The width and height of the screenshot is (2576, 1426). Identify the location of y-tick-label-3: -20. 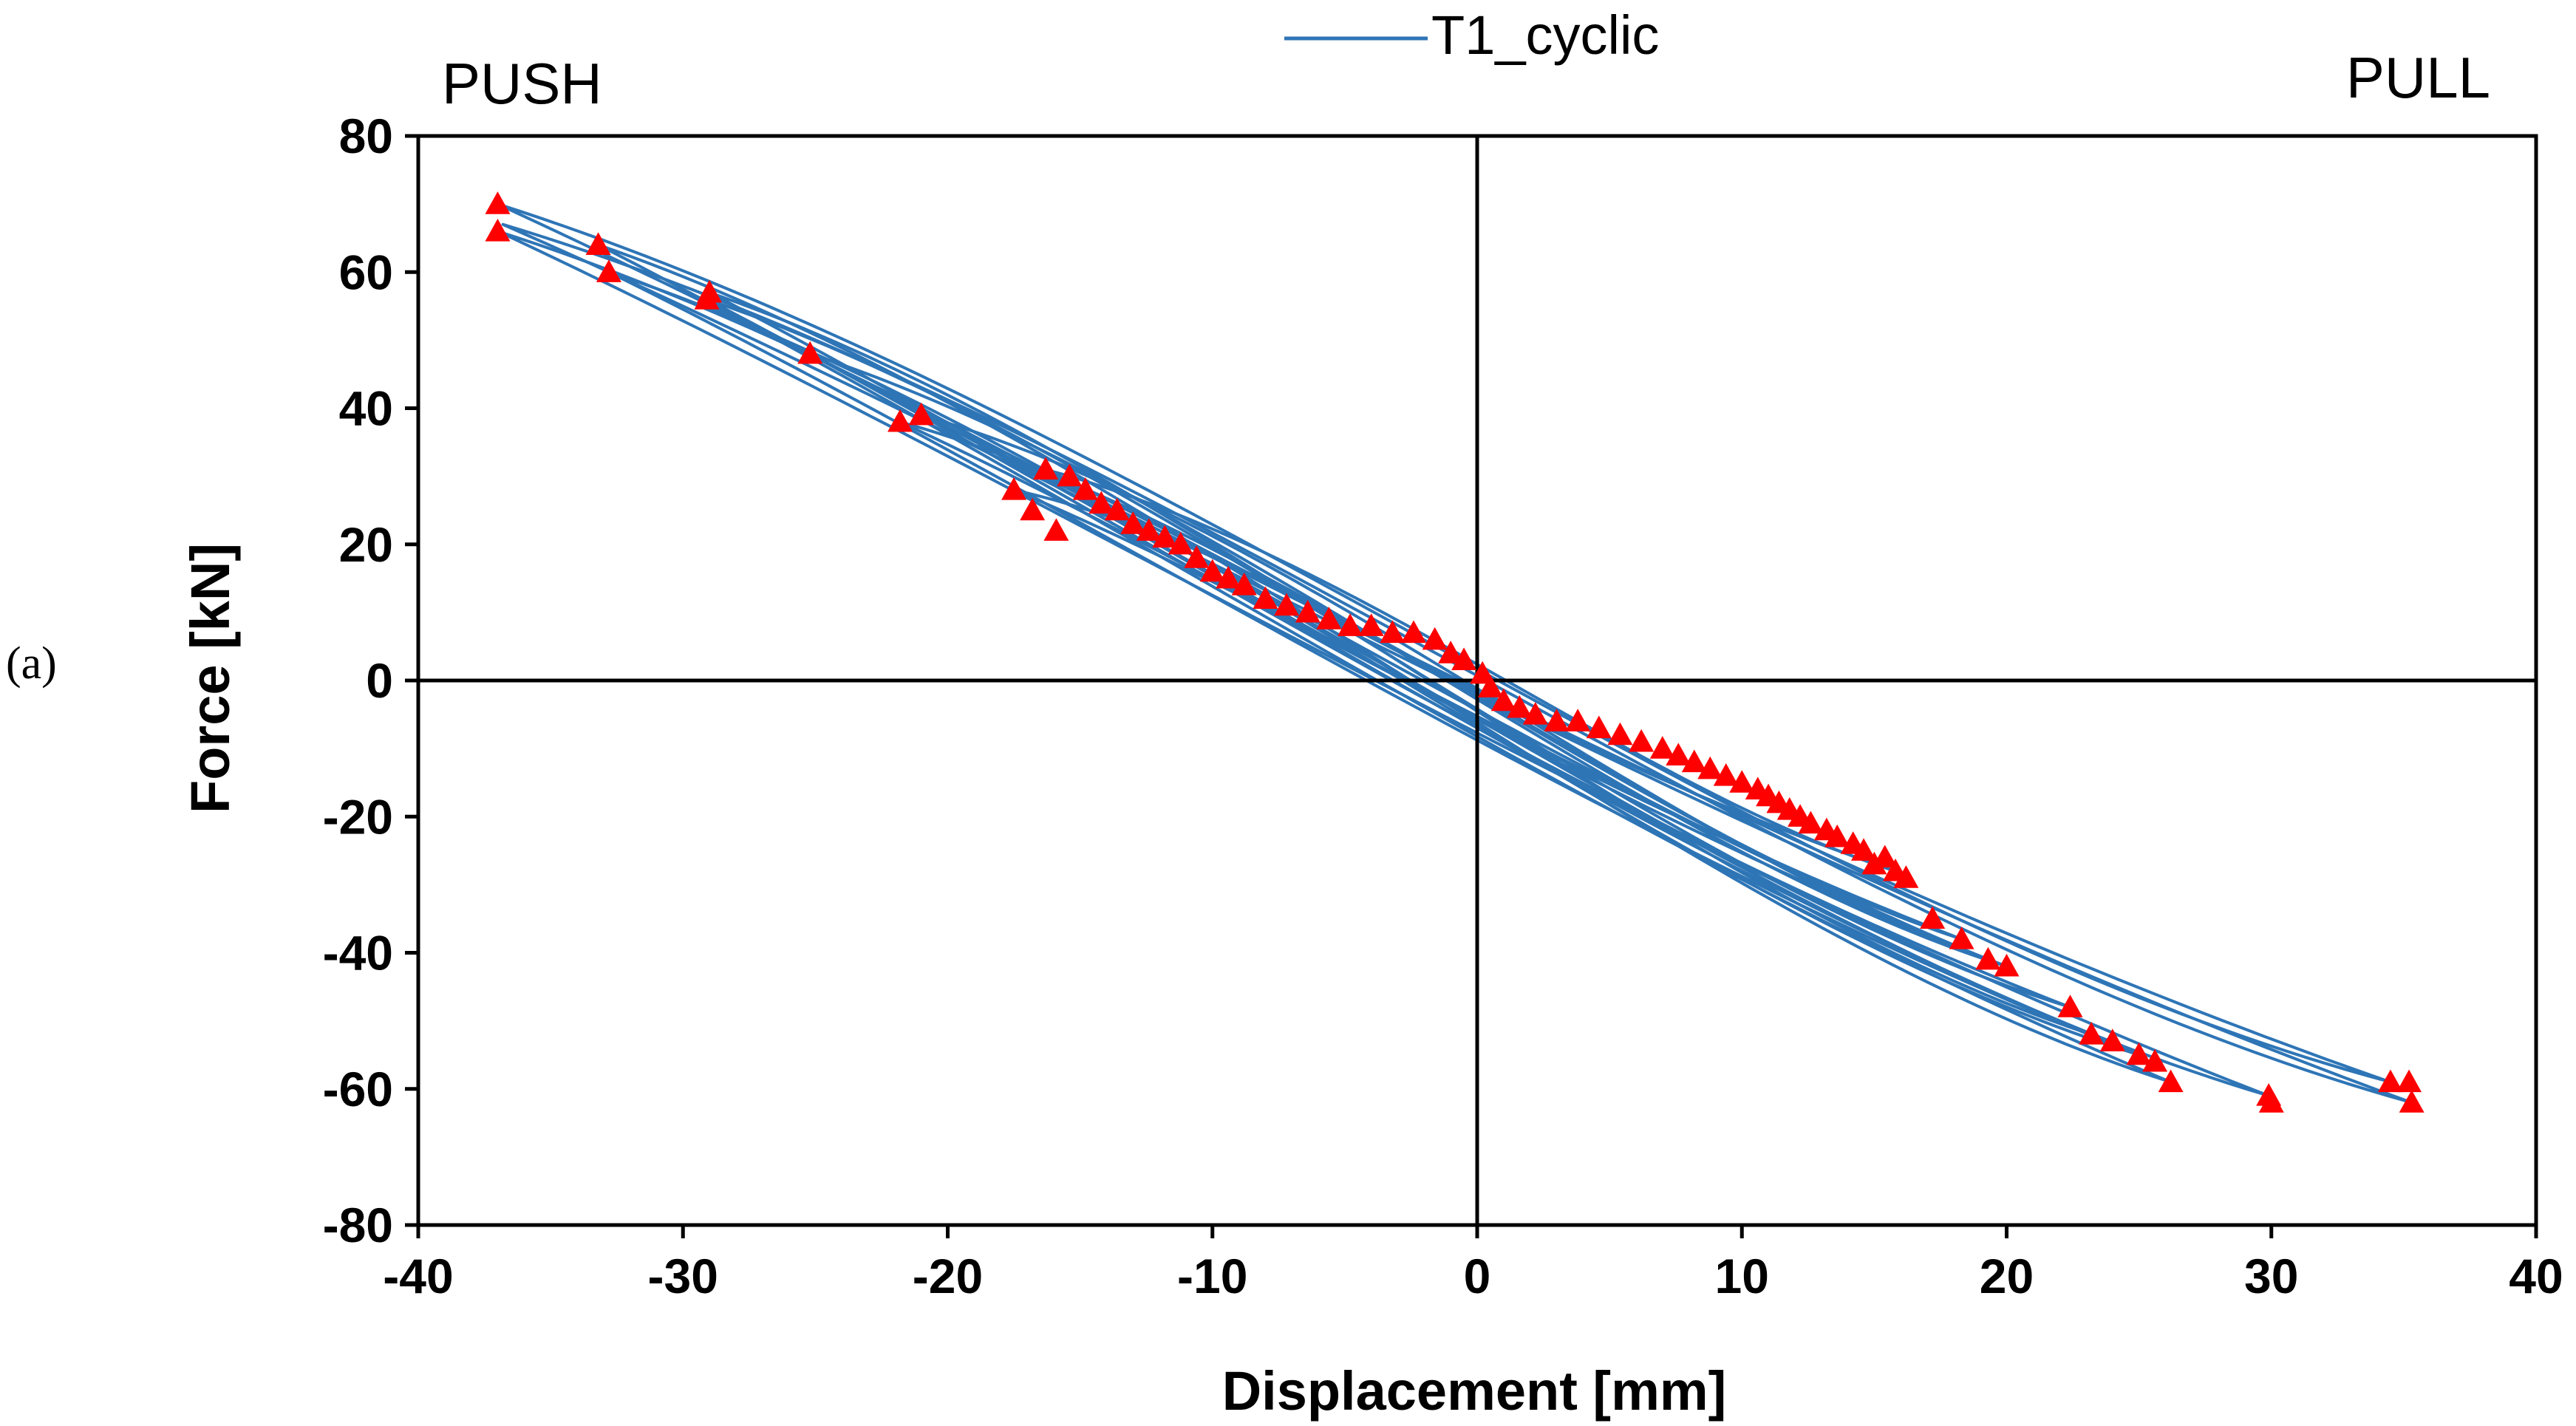
(358, 817).